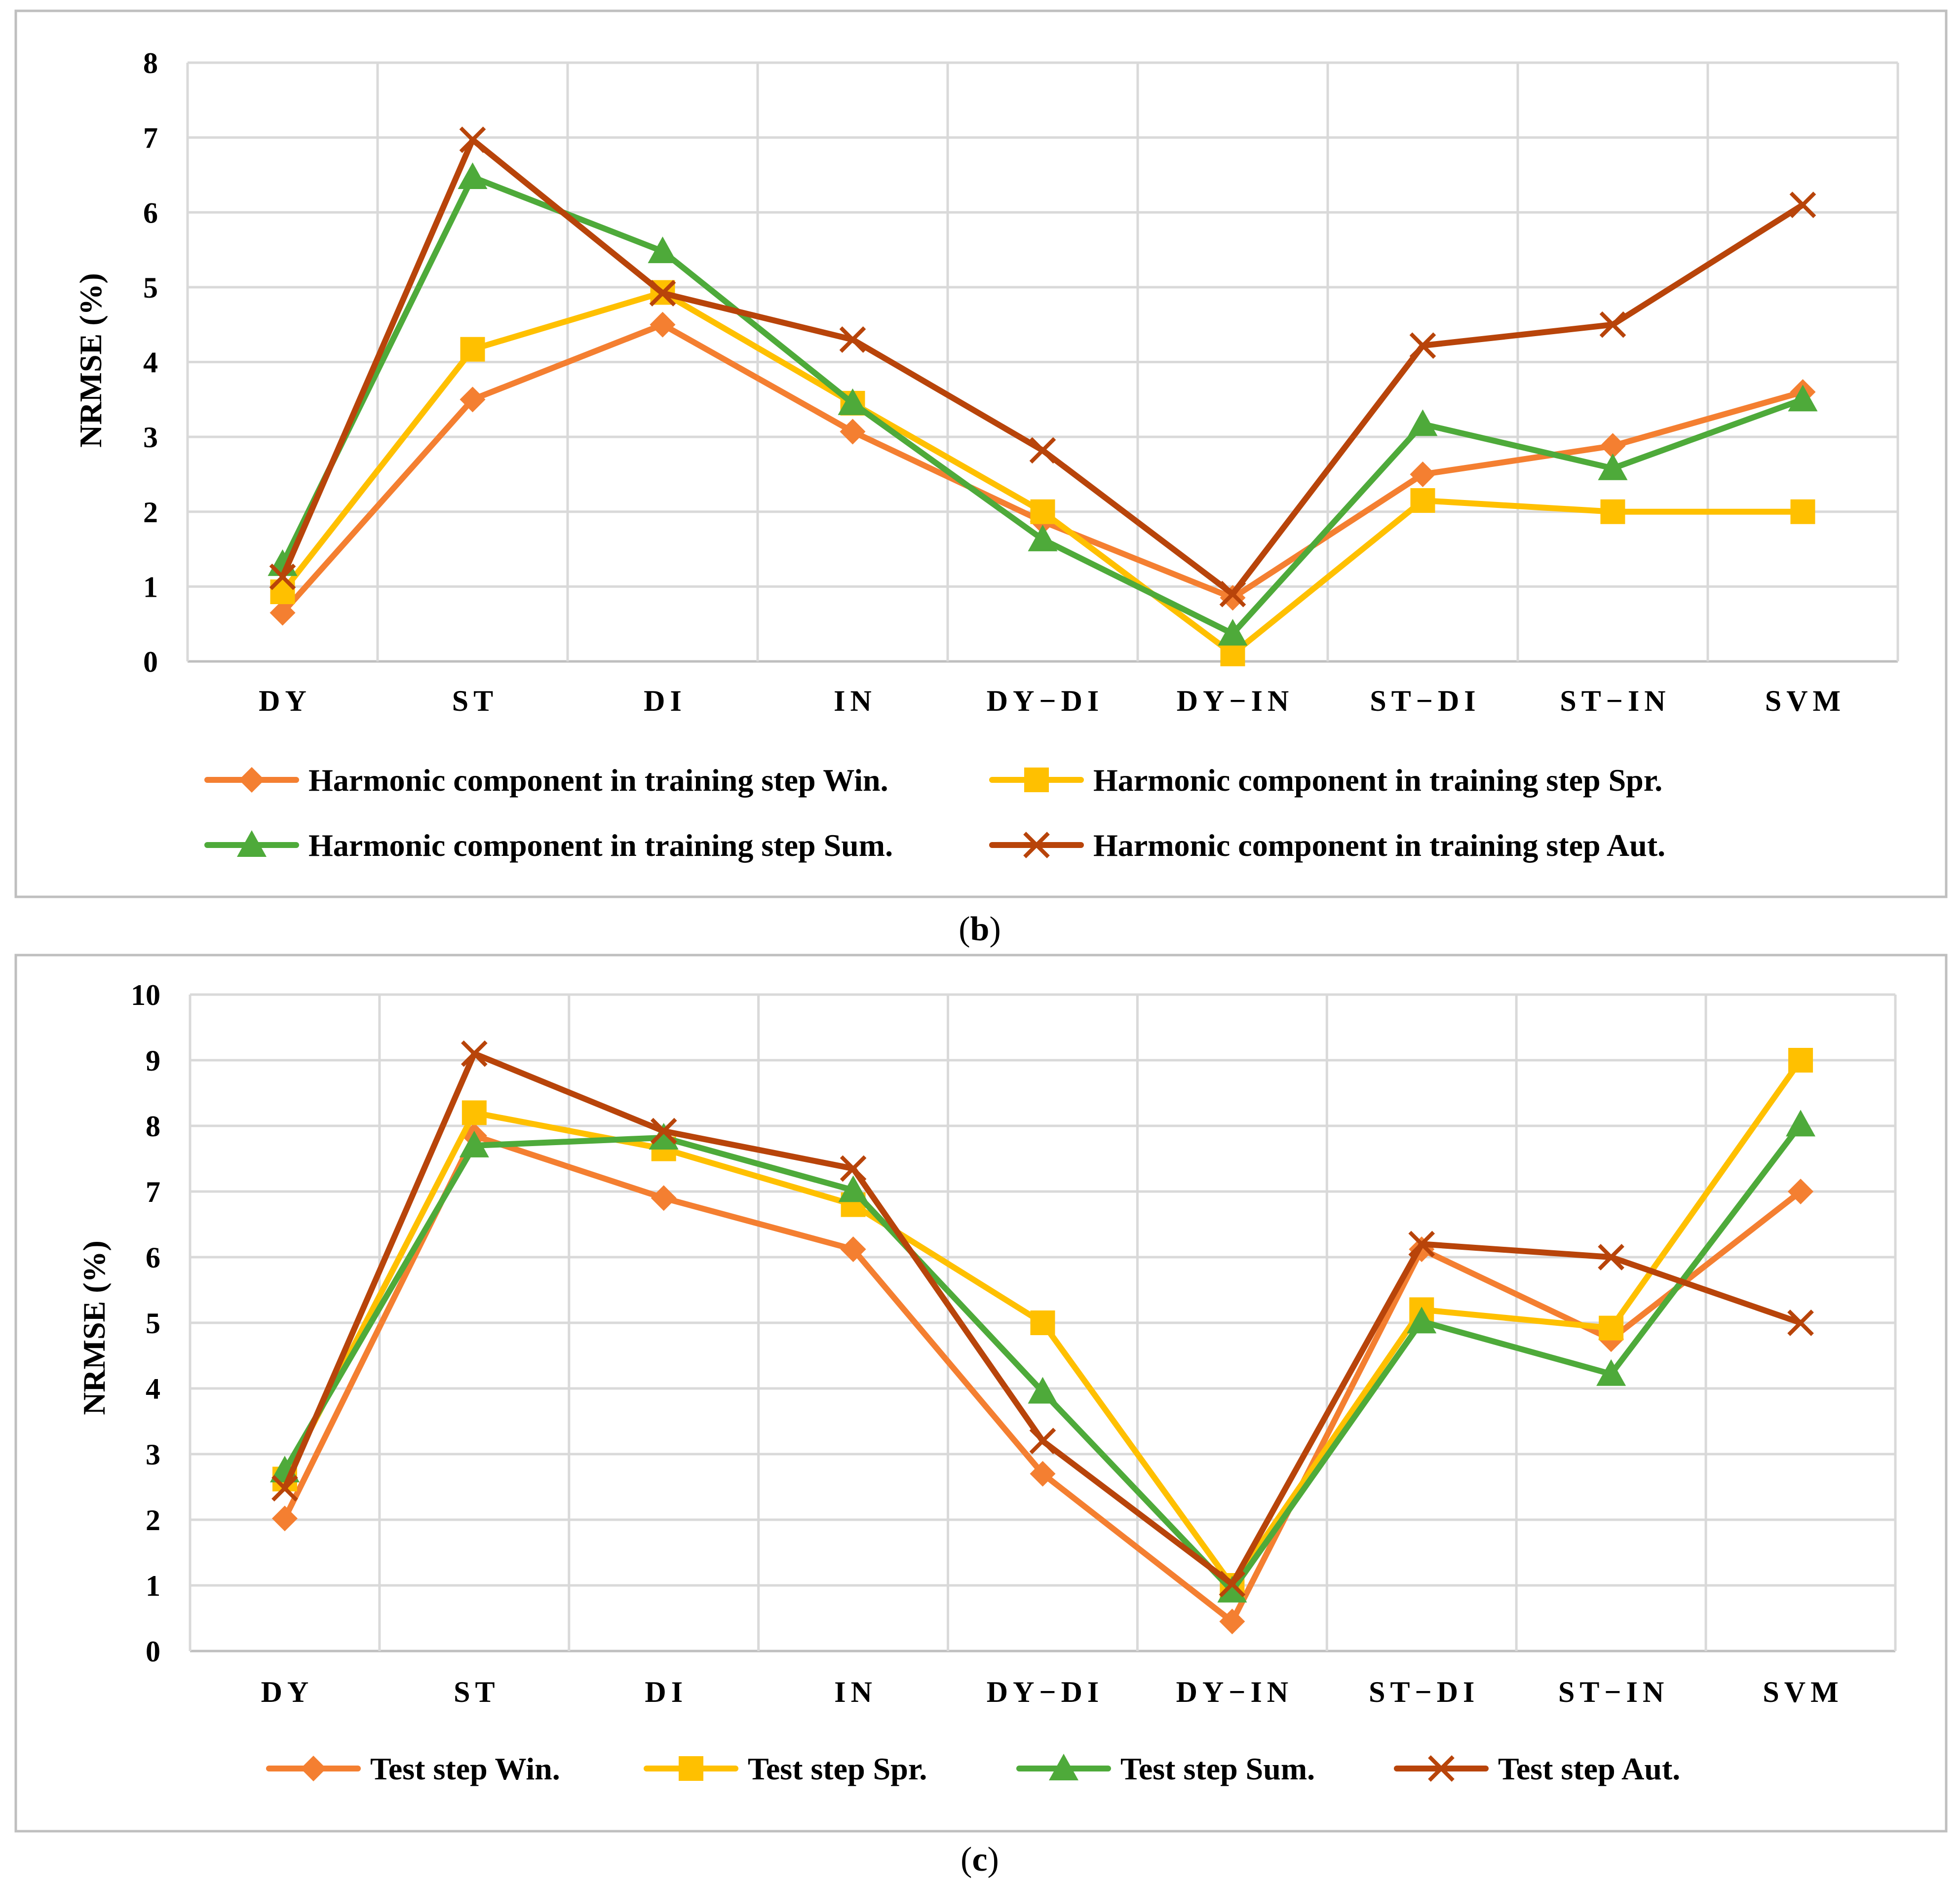  I want to click on legend-entry-sum: Harmonic component in training step Sum., so click(548, 845).